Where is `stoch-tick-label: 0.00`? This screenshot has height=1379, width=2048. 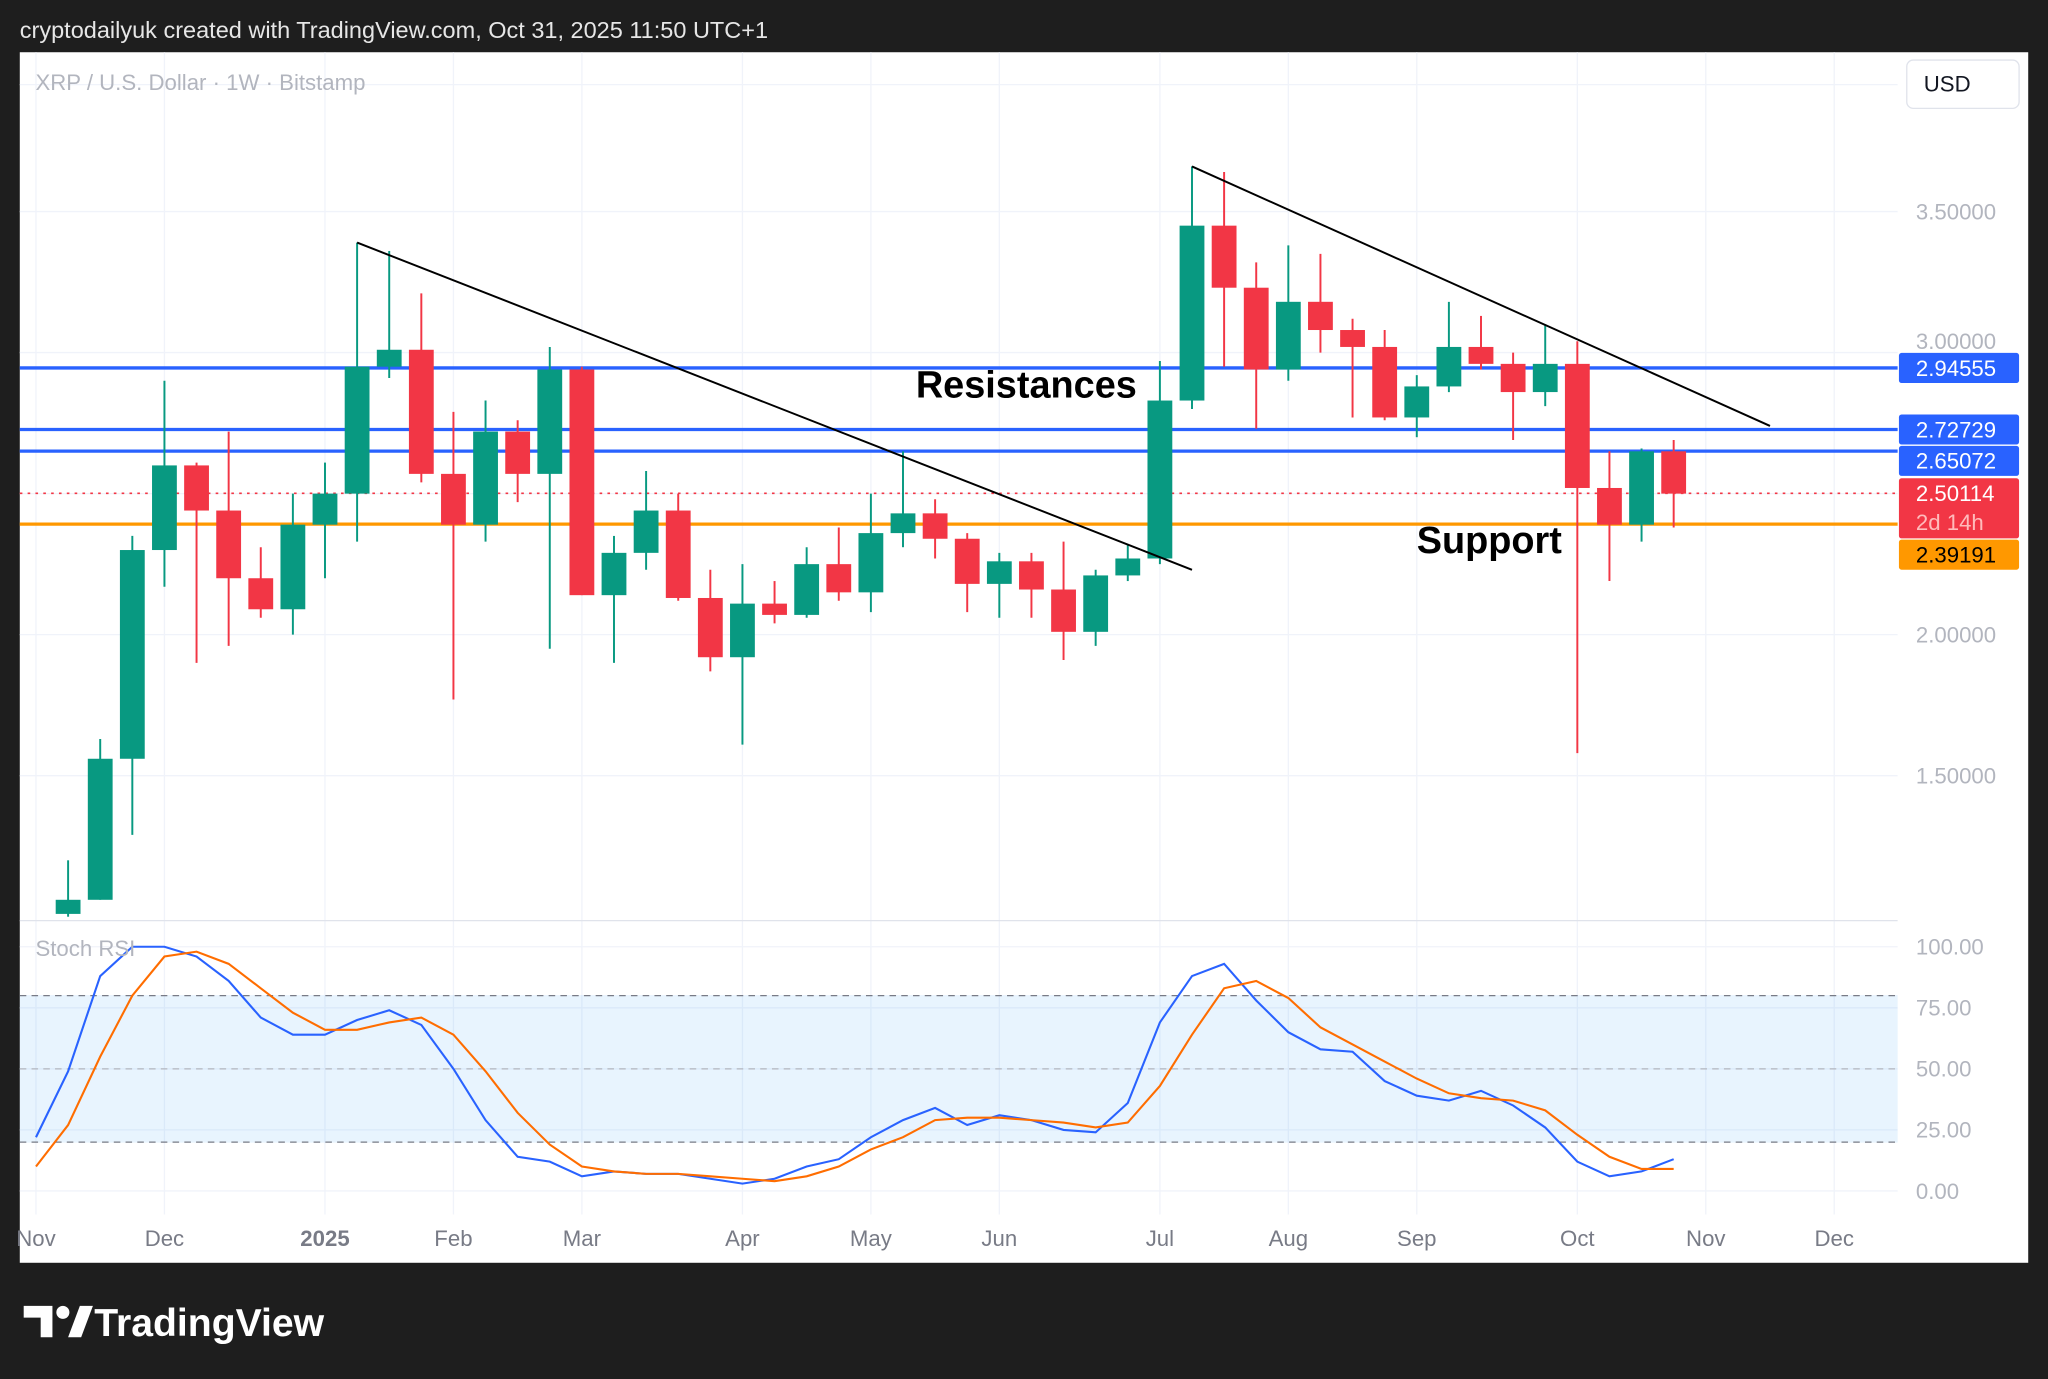
stoch-tick-label: 0.00 is located at coordinates (1937, 1191).